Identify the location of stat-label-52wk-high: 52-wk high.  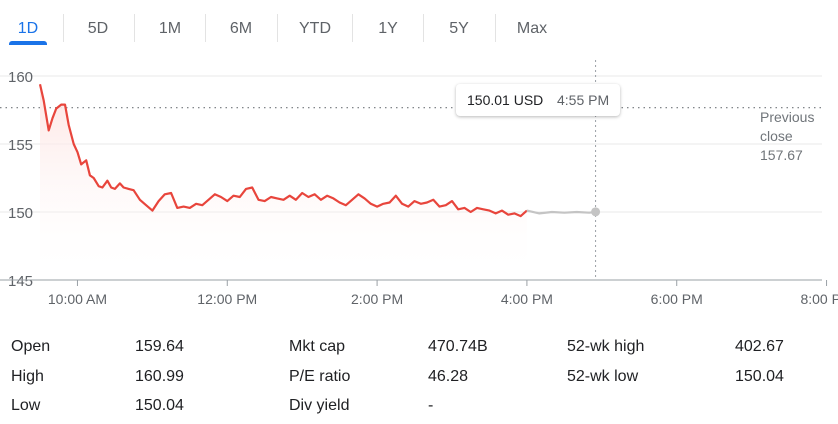
(606, 346).